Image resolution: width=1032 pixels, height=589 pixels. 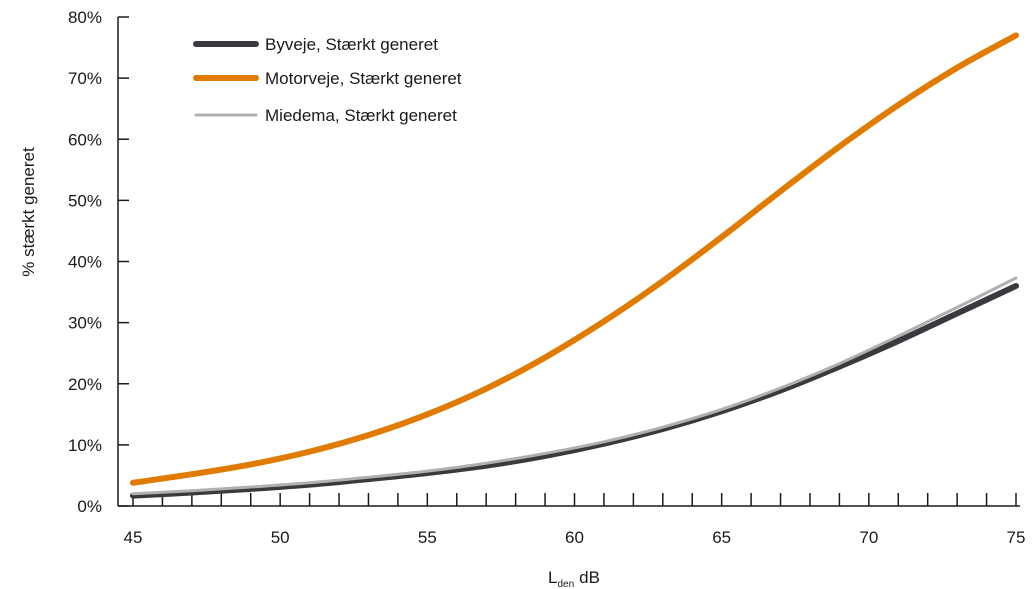 I want to click on x-axis-title: Lden dB, so click(x=574, y=578).